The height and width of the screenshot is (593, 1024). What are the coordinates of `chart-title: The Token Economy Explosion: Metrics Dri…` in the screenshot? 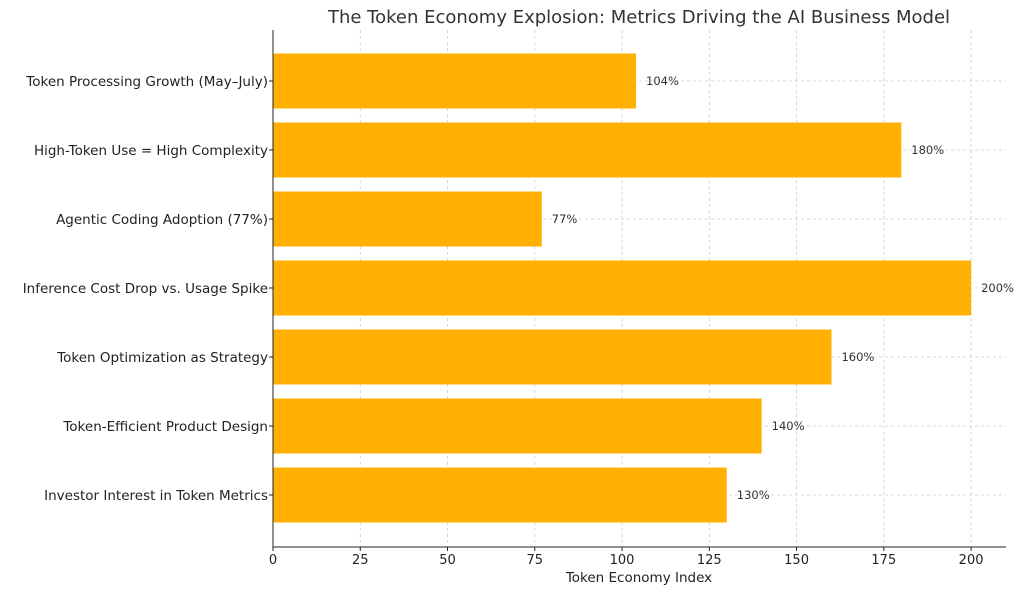 It's located at (638, 17).